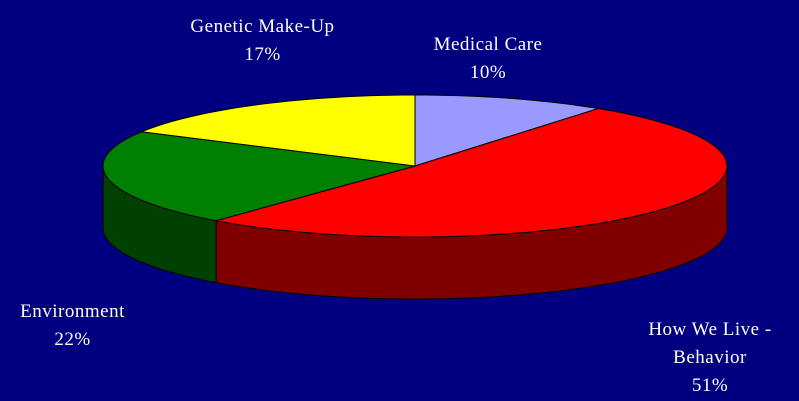 The image size is (799, 401). Describe the element at coordinates (710, 385) in the screenshot. I see `value-label: 51%` at that location.